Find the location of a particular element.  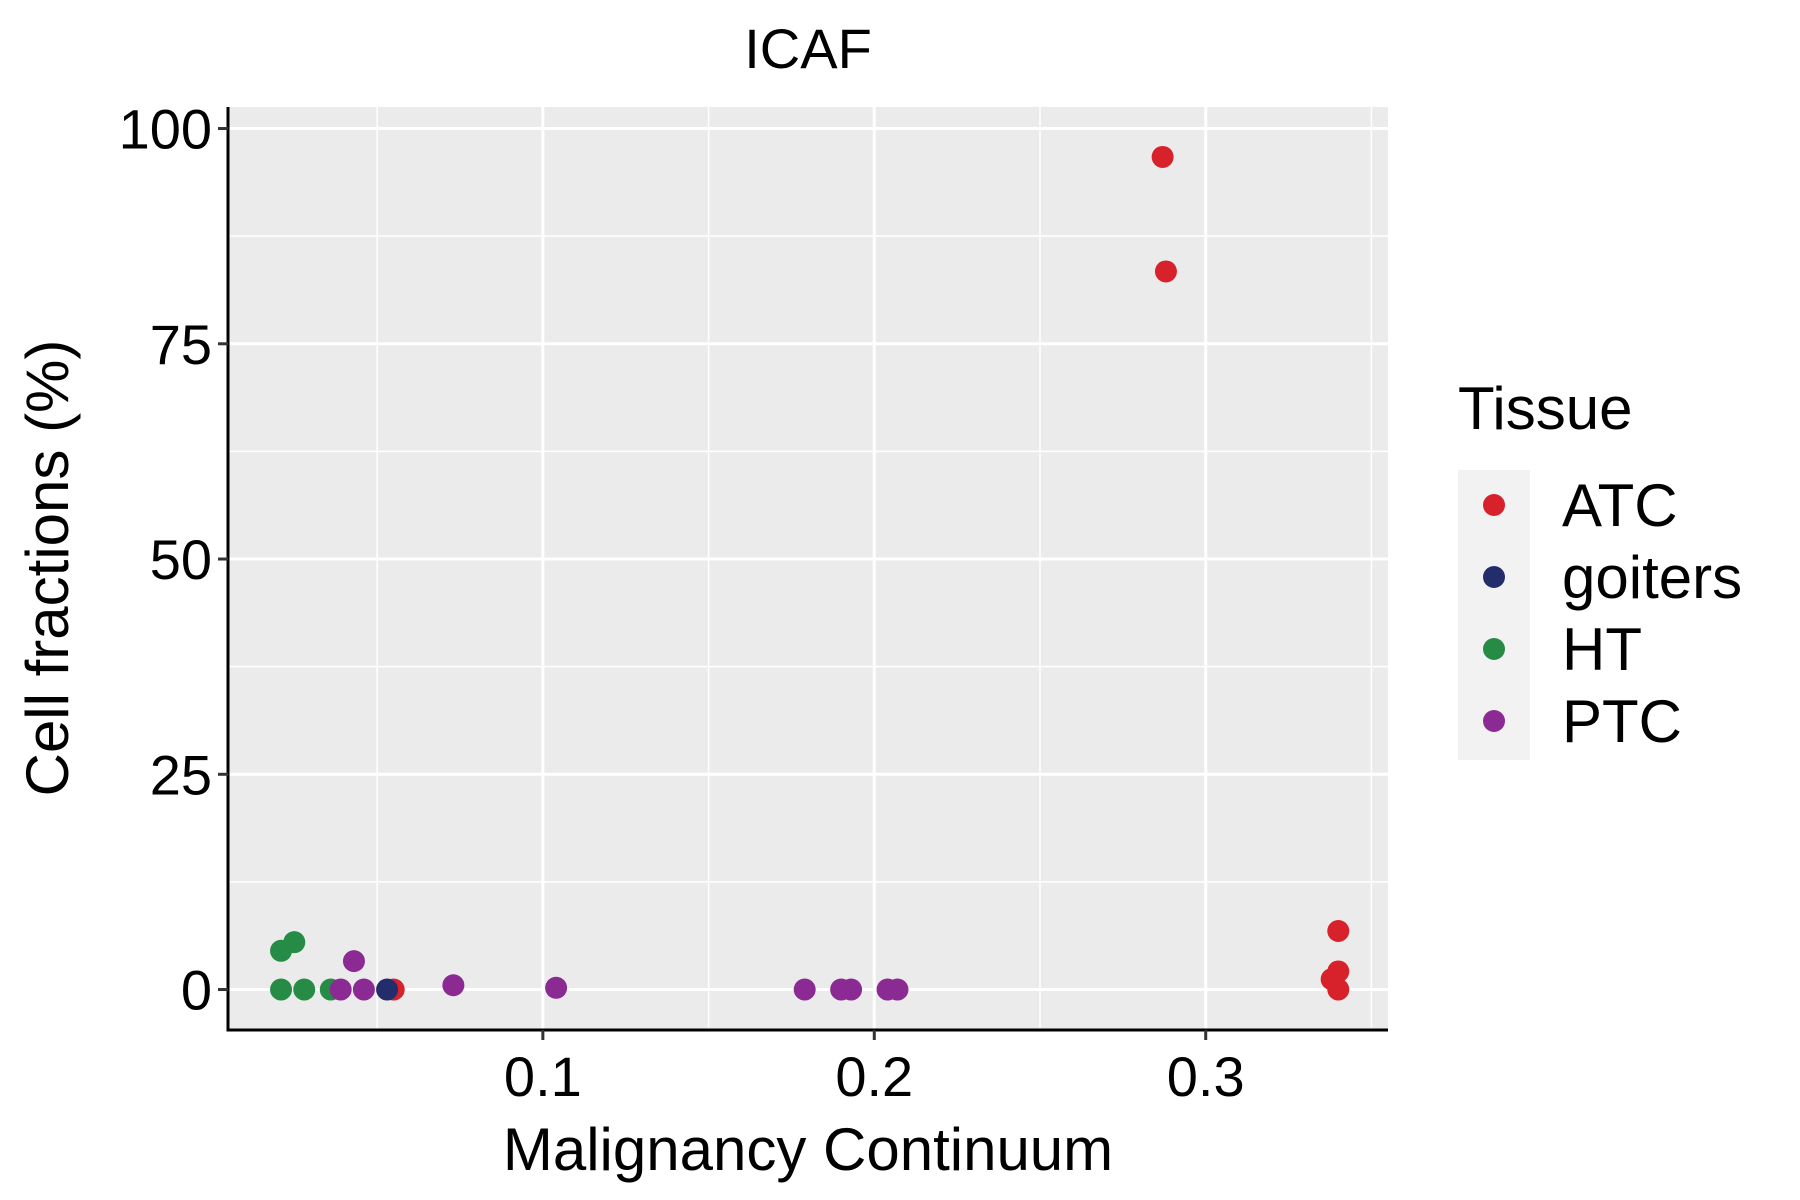

y-tick-label: 25 is located at coordinates (181, 774).